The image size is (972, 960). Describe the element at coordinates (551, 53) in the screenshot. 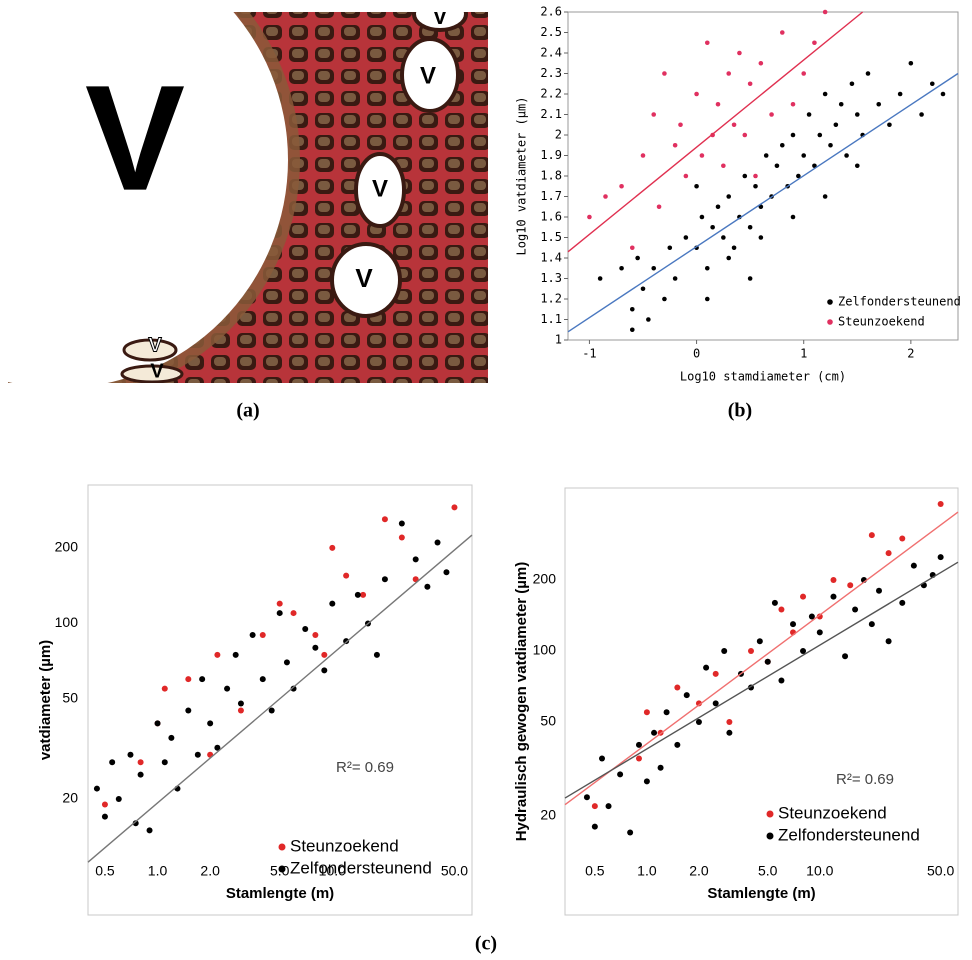

I see `y-tick-label: 2.4` at that location.